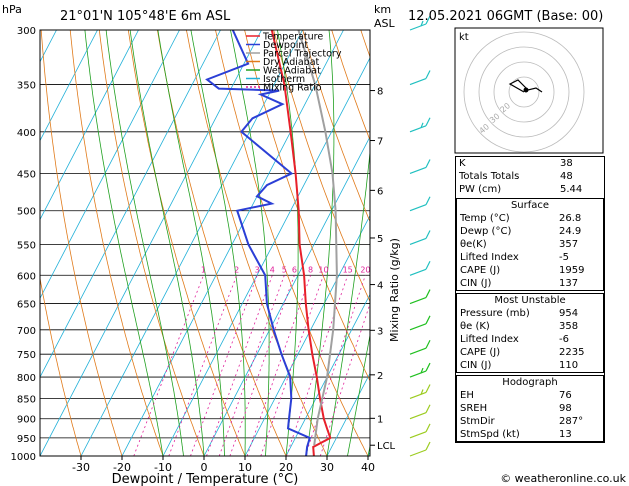  Describe the element at coordinates (368, 467) in the screenshot. I see `x-tick-label: 40` at that location.